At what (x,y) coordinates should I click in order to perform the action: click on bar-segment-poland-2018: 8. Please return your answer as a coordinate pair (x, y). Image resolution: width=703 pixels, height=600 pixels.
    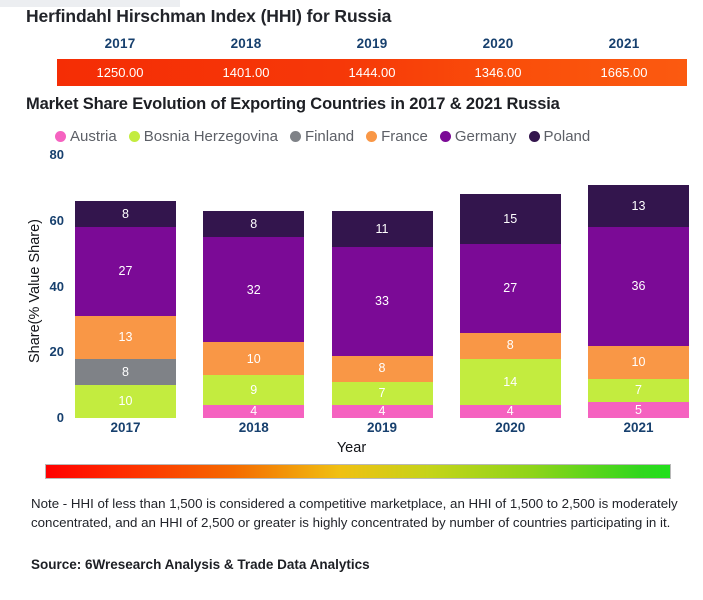
    Looking at the image, I should click on (254, 224).